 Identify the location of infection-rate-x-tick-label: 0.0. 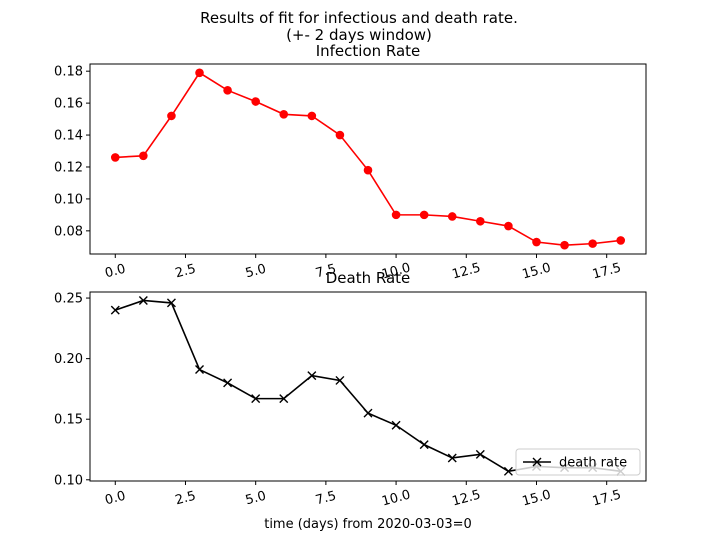
(115, 272).